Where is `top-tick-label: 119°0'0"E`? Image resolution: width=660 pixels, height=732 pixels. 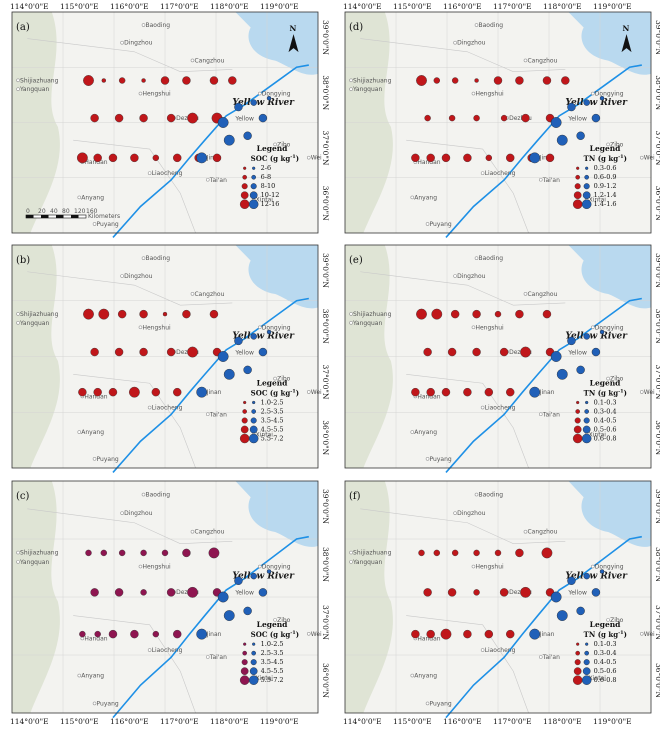
top-tick-label: 119°0'0"E is located at coordinates (279, 6).